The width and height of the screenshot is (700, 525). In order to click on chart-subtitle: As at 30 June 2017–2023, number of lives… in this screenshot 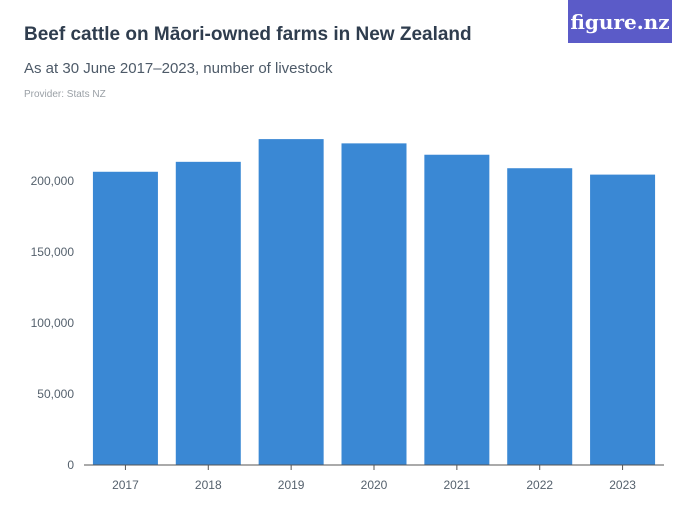, I will do `click(178, 68)`.